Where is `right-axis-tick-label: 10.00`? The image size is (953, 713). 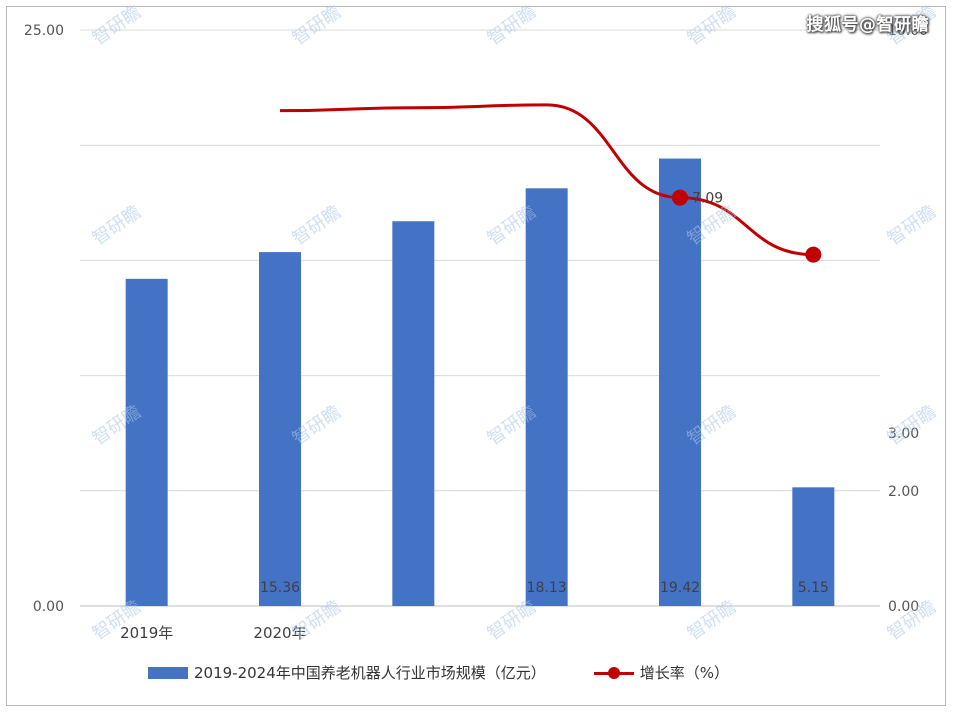 right-axis-tick-label: 10.00 is located at coordinates (908, 31).